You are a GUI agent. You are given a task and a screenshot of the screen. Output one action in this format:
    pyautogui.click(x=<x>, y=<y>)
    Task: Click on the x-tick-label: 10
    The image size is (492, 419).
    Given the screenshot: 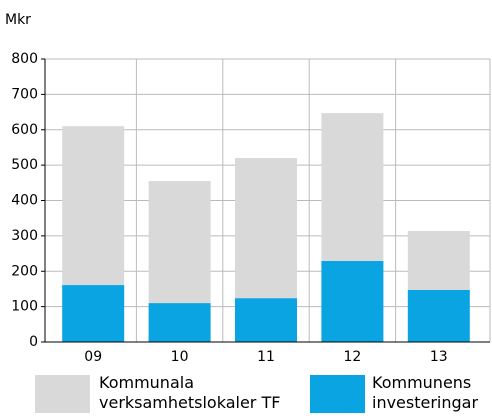 What is the action you would take?
    pyautogui.click(x=180, y=357)
    